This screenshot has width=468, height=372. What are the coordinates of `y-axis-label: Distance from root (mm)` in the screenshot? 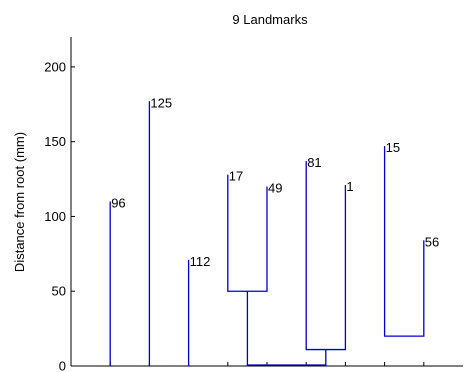 It's located at (19, 202).